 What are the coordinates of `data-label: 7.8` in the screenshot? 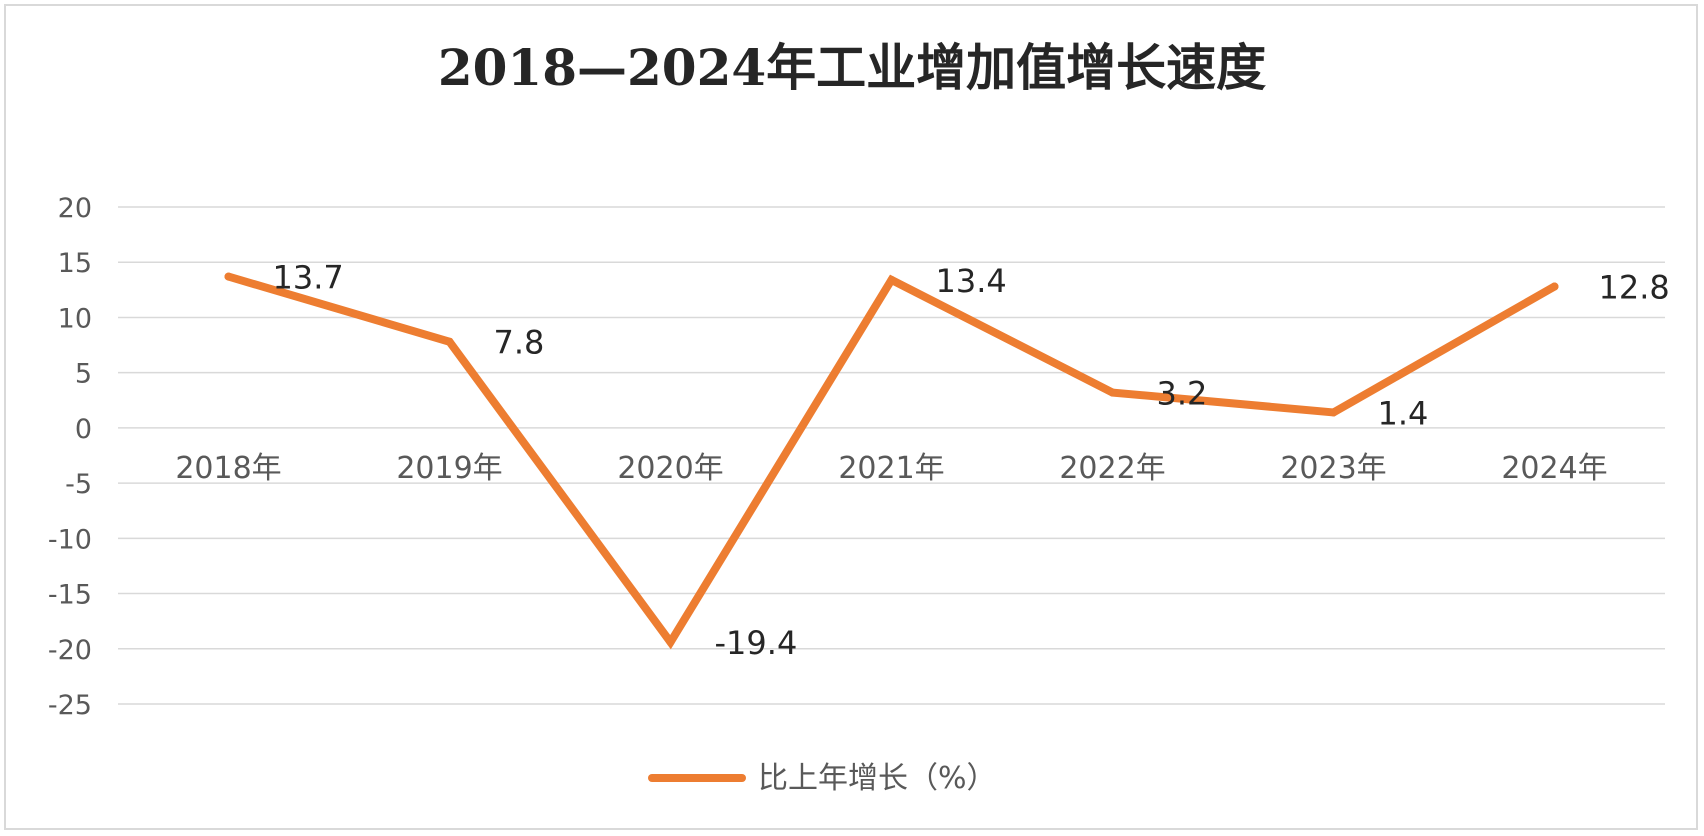 It's located at (519, 343).